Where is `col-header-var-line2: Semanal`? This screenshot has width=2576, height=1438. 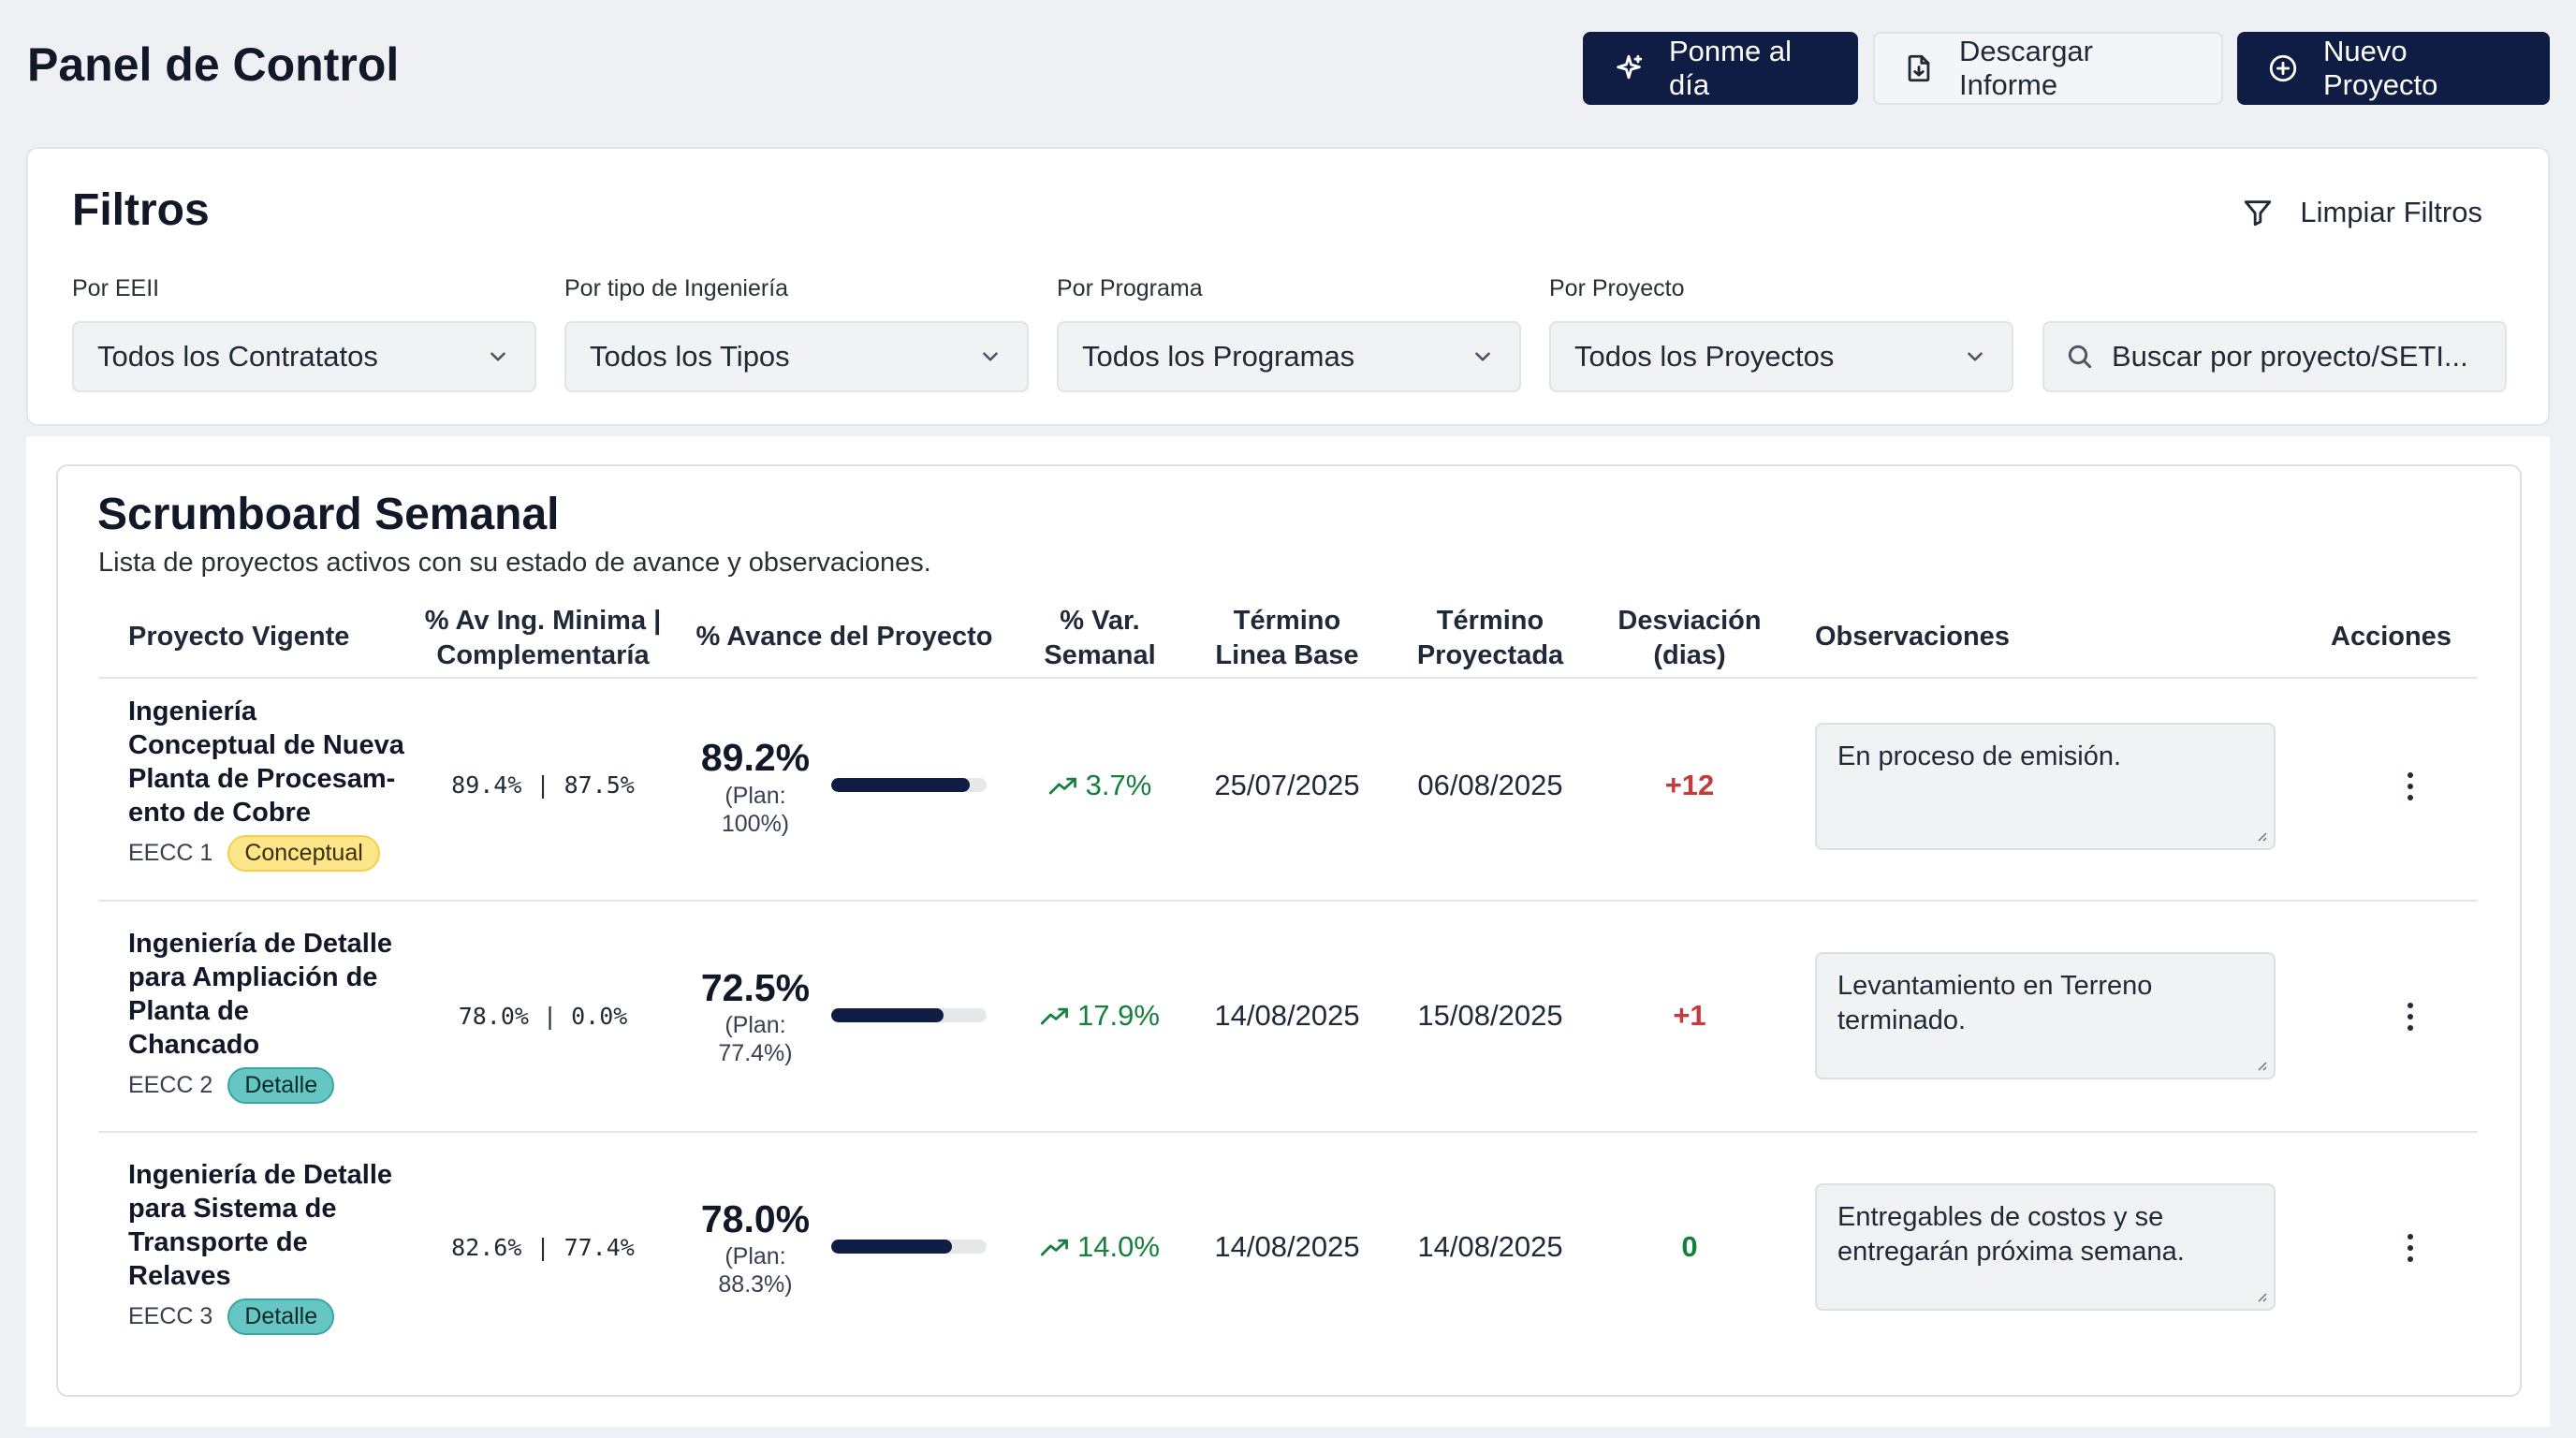
col-header-var-line2: Semanal is located at coordinates (1100, 655).